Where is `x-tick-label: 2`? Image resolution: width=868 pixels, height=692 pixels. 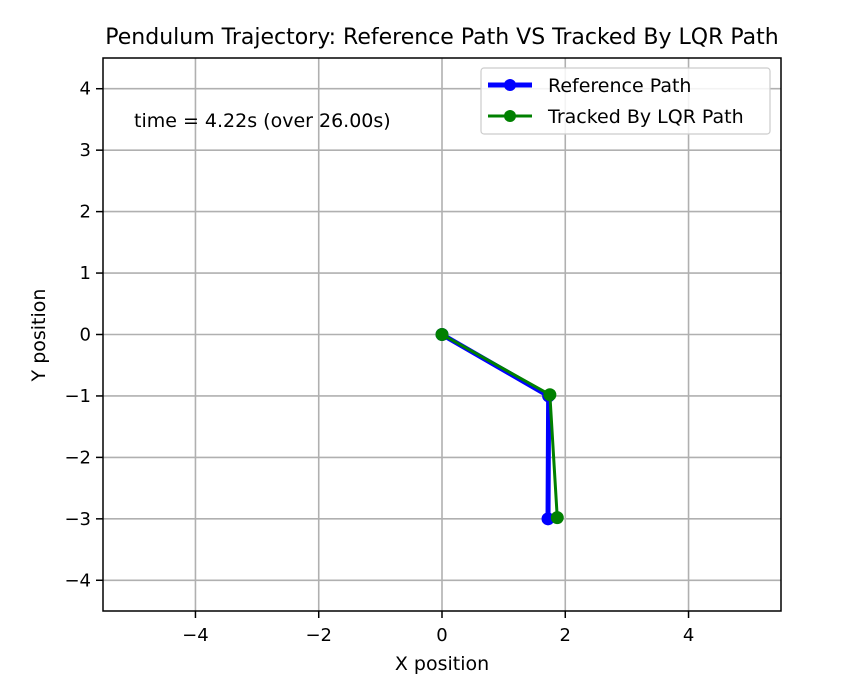
x-tick-label: 2 is located at coordinates (565, 635).